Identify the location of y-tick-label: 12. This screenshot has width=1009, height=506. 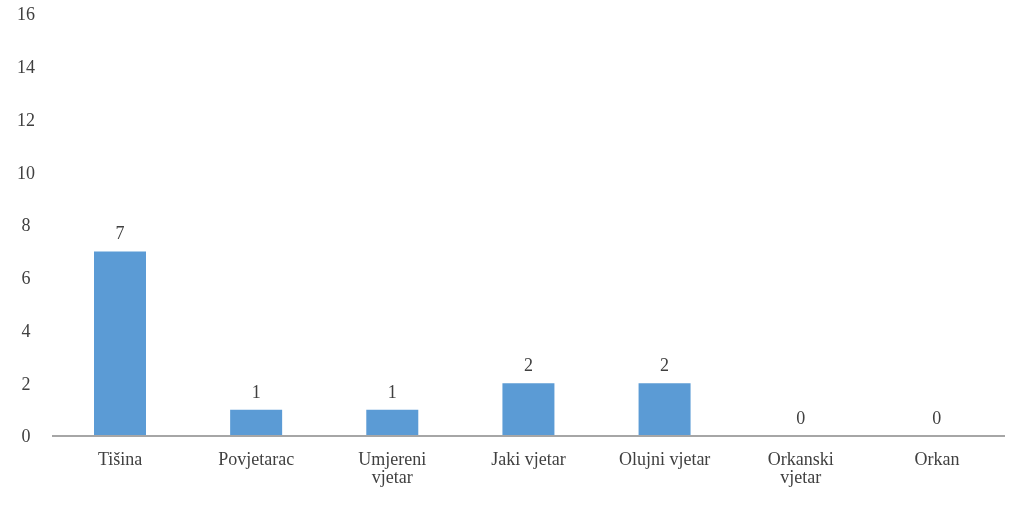
(26, 119).